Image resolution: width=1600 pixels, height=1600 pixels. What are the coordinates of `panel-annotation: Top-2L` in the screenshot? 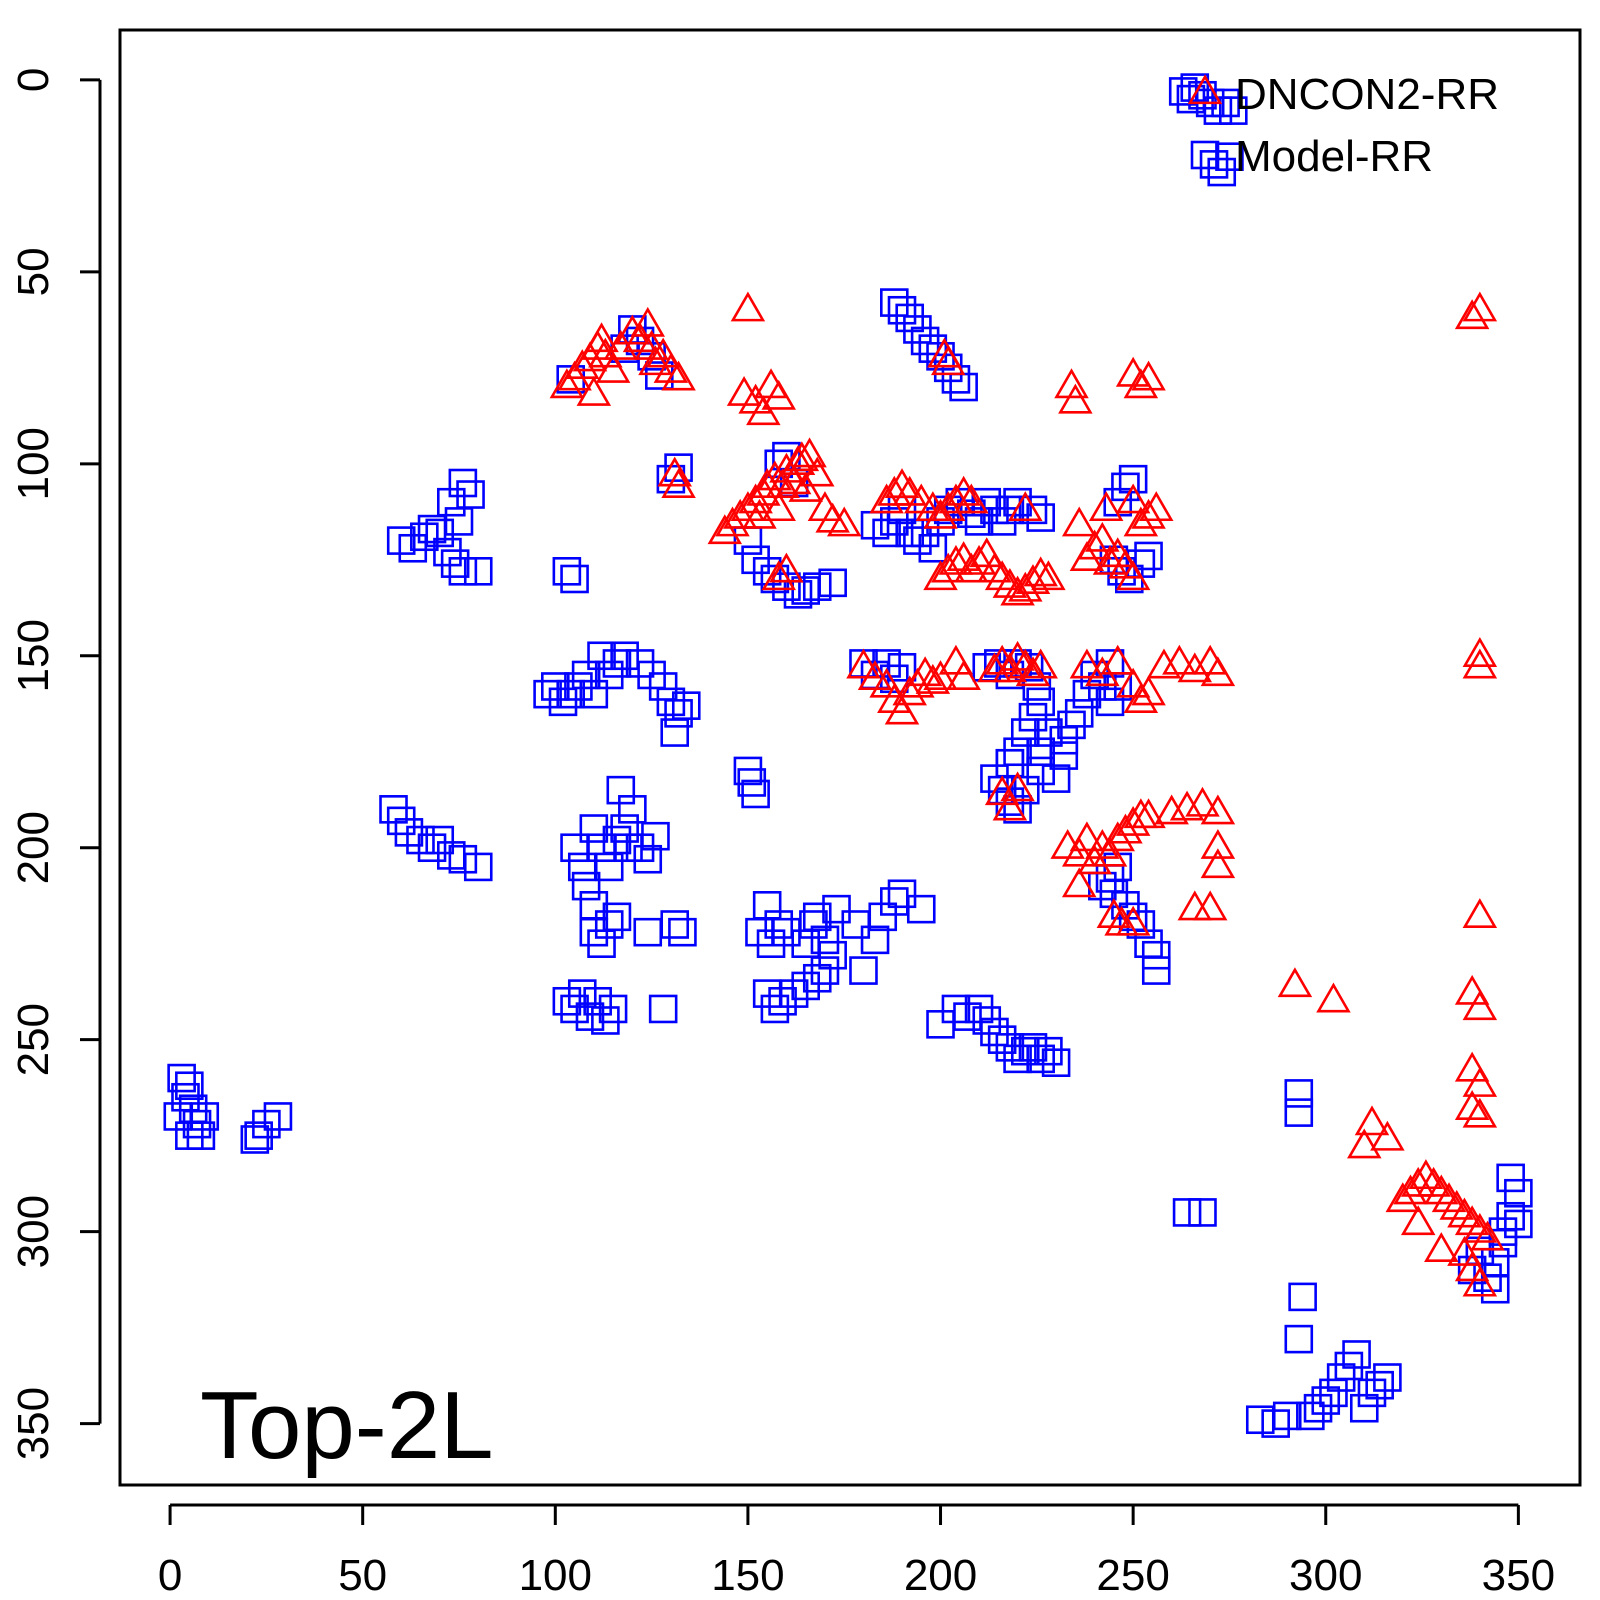 It's located at (347, 1425).